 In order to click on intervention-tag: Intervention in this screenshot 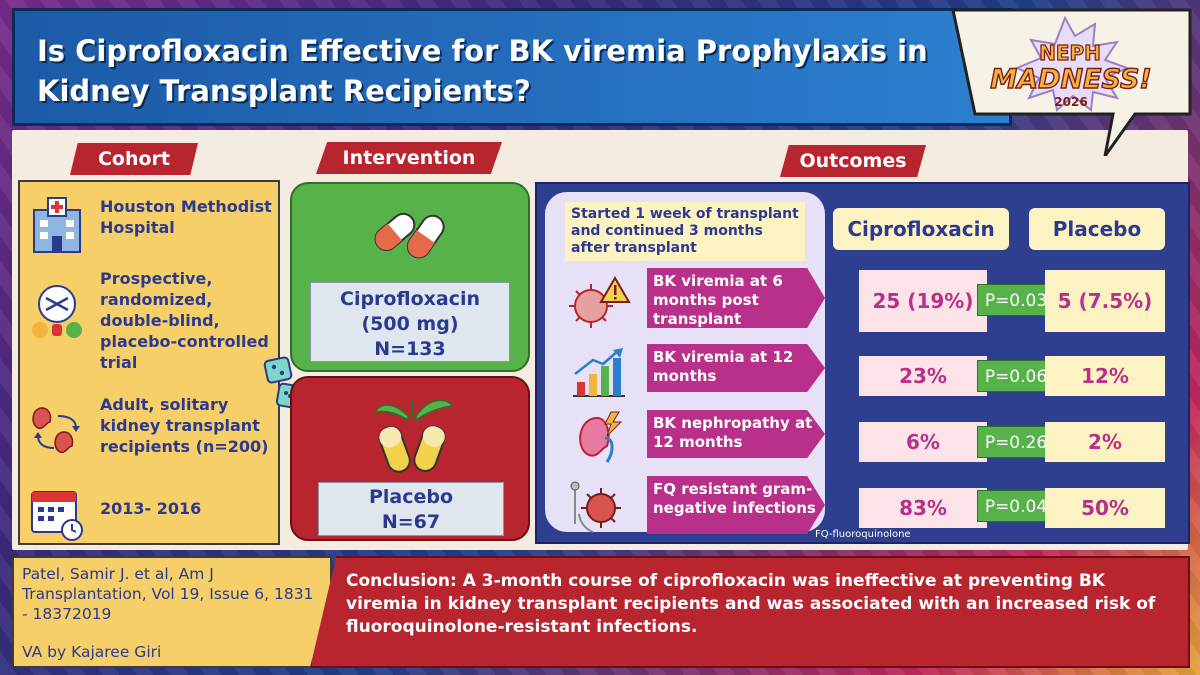, I will do `click(409, 158)`.